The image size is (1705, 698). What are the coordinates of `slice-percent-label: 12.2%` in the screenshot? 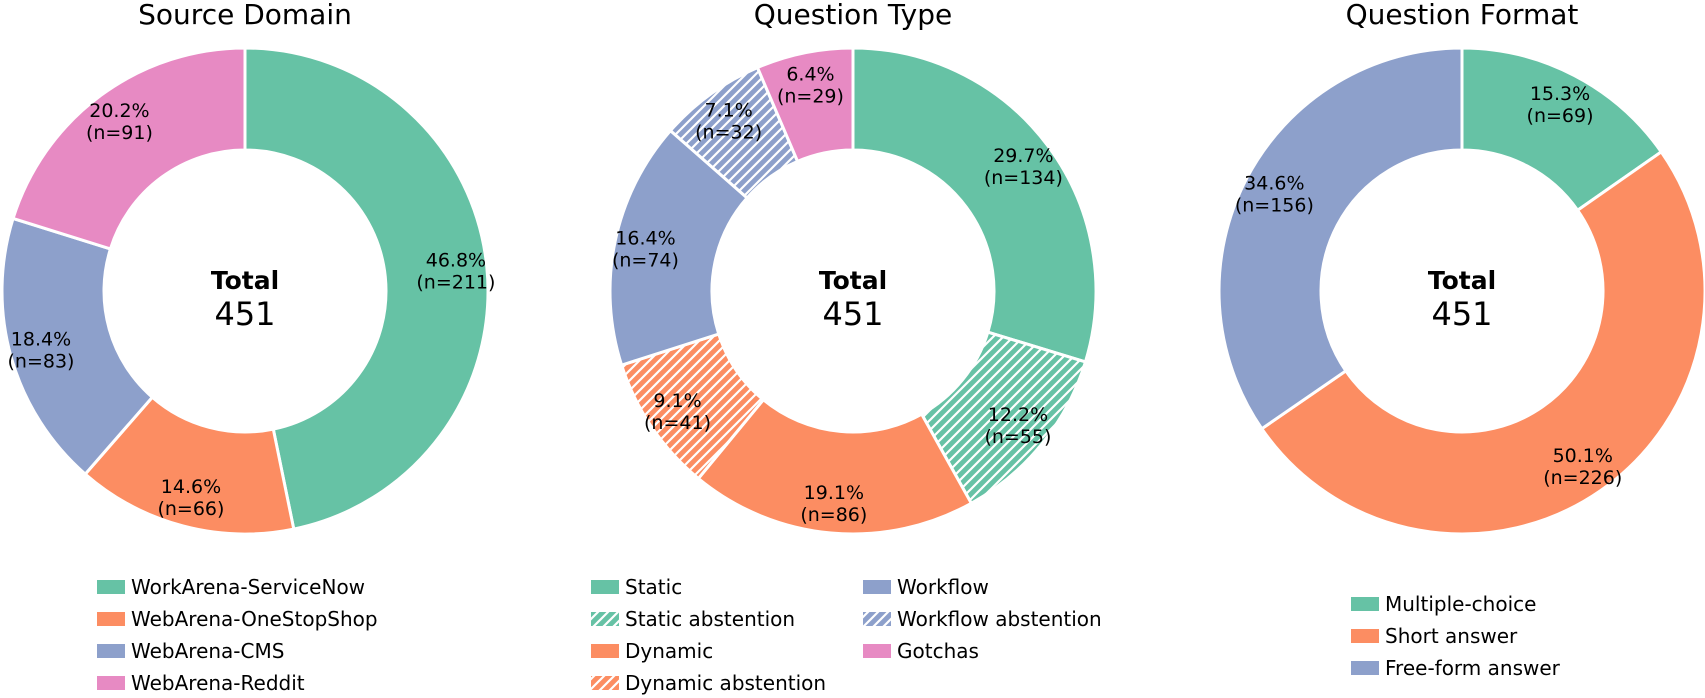 It's located at (1018, 415).